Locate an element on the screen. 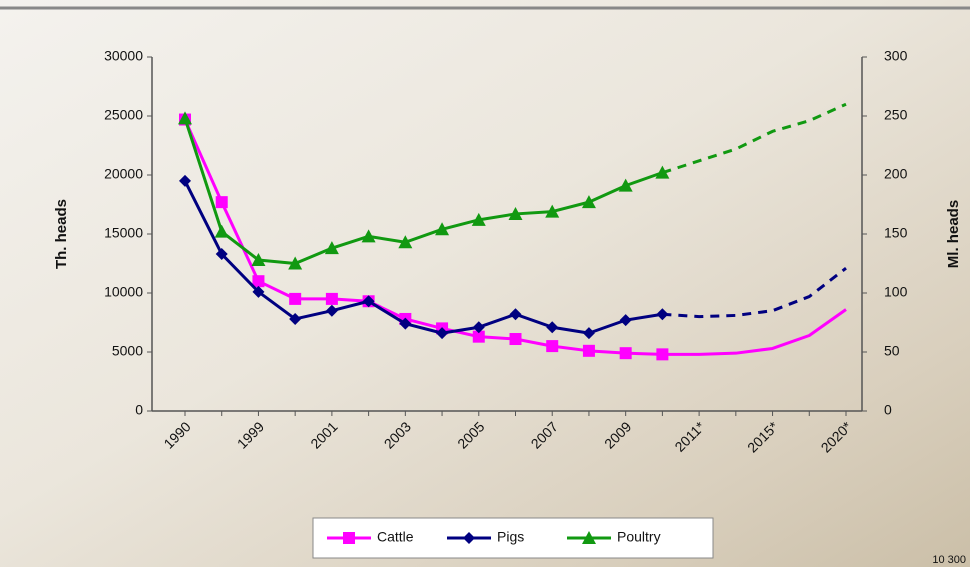 This screenshot has width=970, height=567. y-tick-label: 15000 is located at coordinates (123, 233).